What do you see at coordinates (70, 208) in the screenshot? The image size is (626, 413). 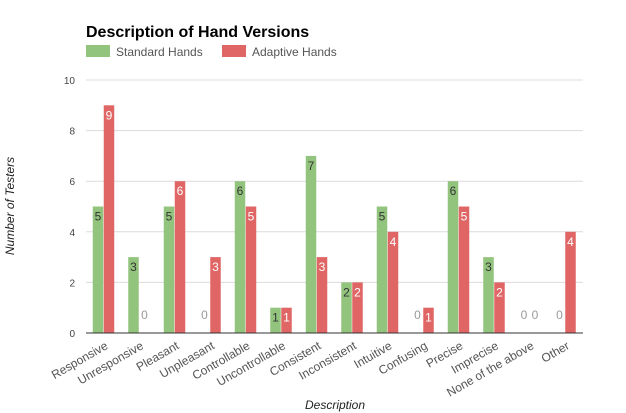 I see `y-axis-ticks: 0 2 4 6 8 10` at bounding box center [70, 208].